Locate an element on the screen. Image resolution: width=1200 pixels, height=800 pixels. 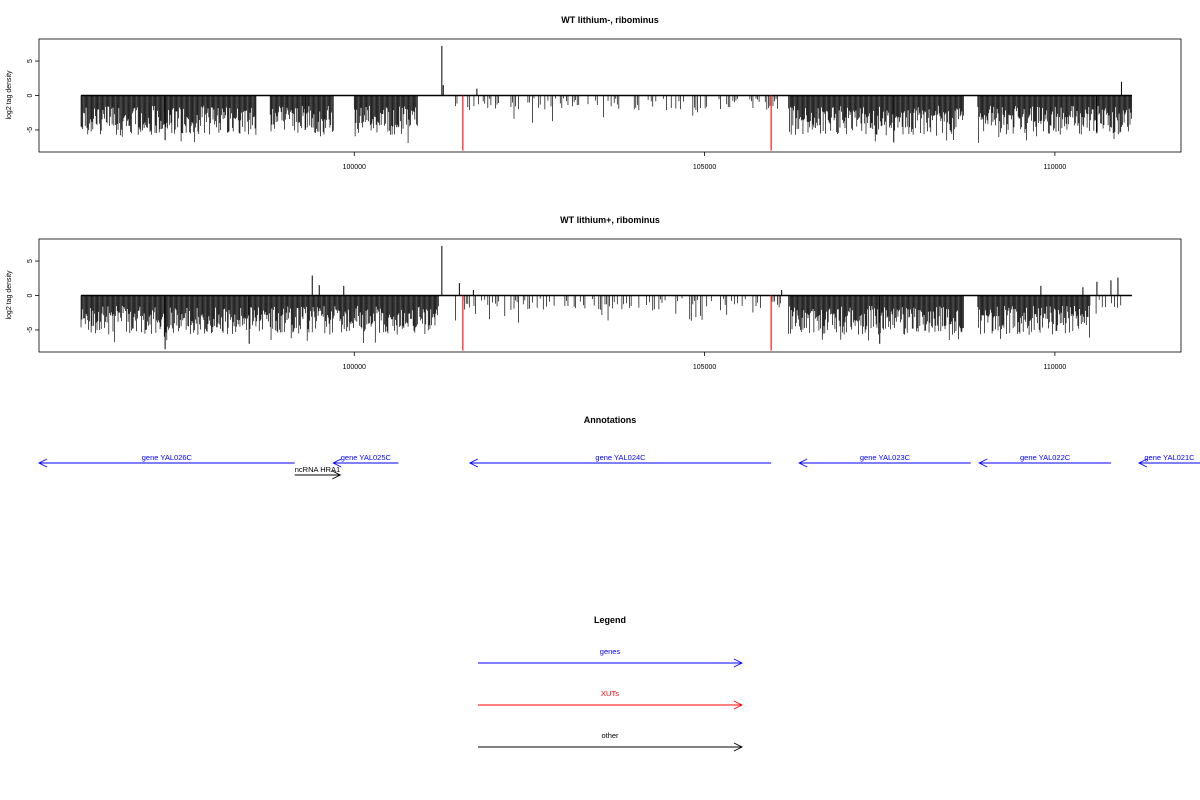
feature-label: gene YAL023C is located at coordinates (885, 457).